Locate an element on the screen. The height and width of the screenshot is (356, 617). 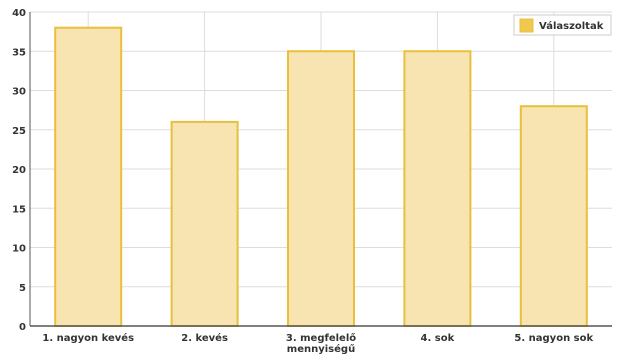
y-tick-label: 5 is located at coordinates (22, 288).